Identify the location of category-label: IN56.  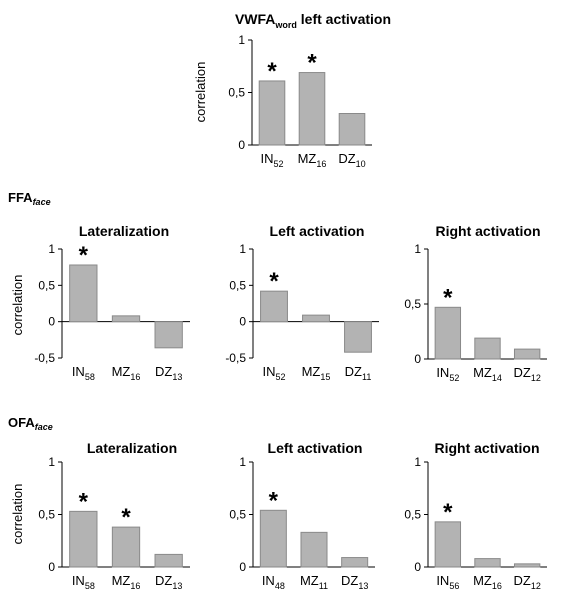
(447, 582).